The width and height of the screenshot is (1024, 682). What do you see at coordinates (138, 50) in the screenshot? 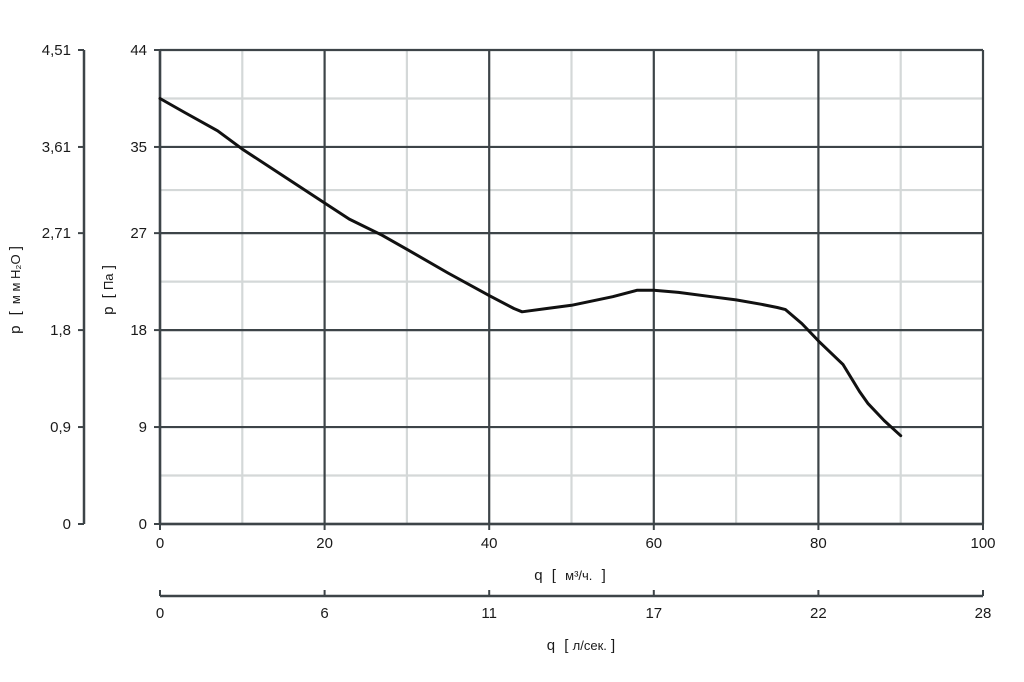
I see `y-tick-label: 44` at bounding box center [138, 50].